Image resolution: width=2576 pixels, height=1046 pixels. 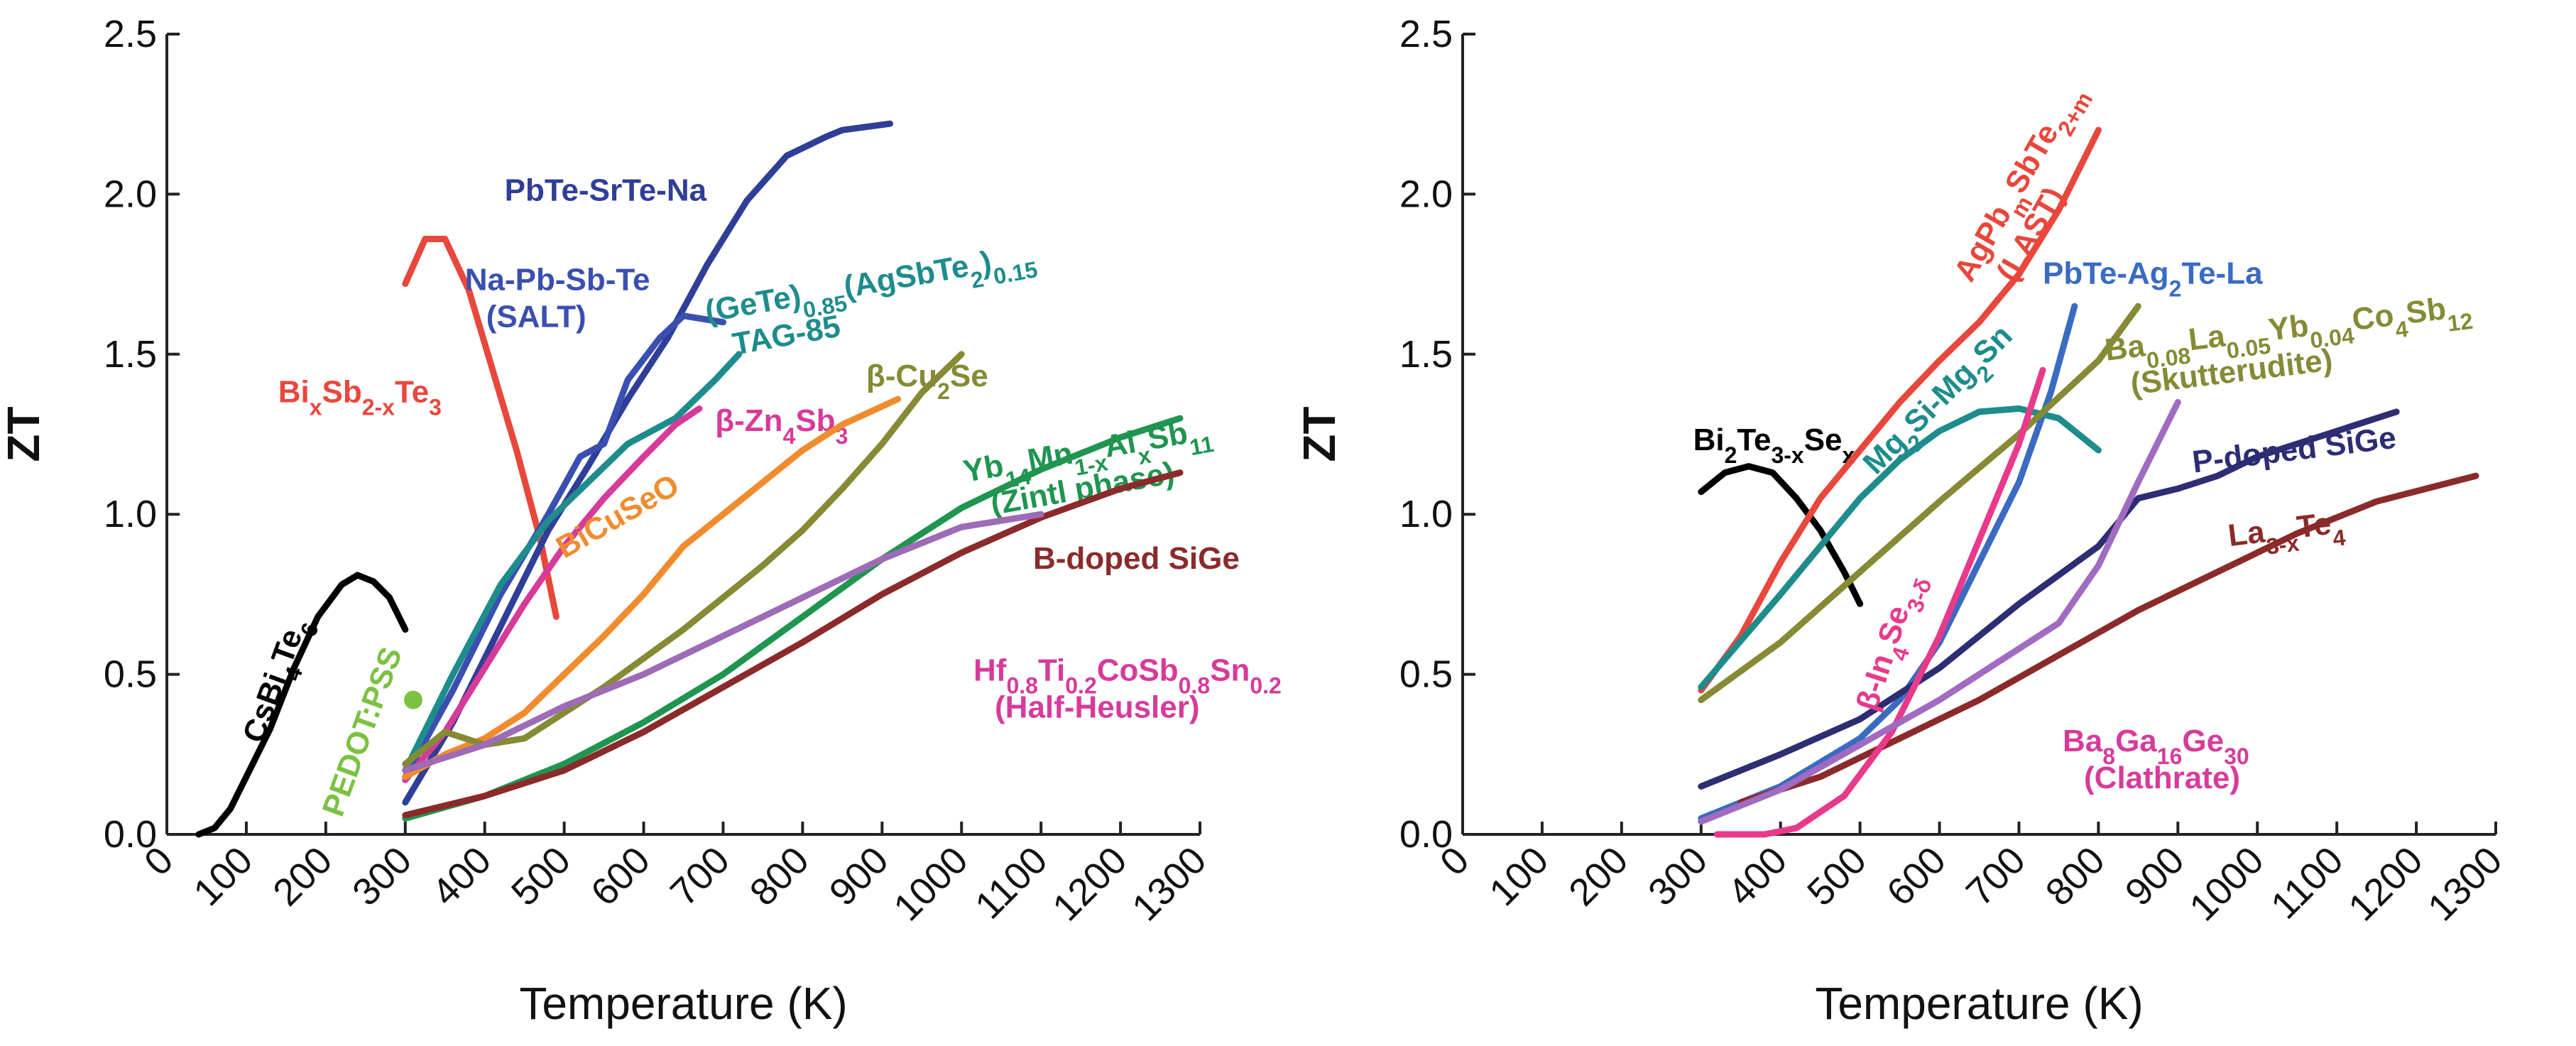 I want to click on series-label-csbi4te6: CsBi4Te6, so click(x=280, y=682).